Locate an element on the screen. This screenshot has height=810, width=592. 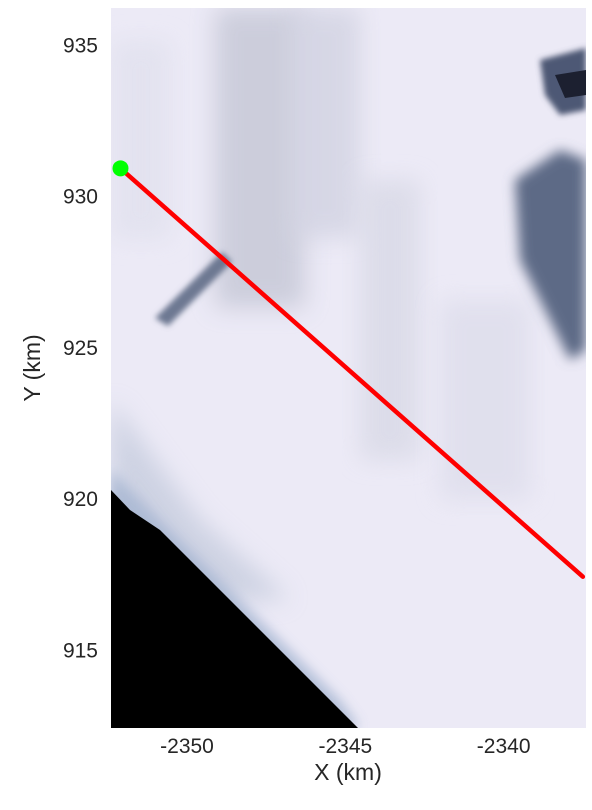
y-axis-ticks: 915 920 925 930 935 is located at coordinates (80, 348).